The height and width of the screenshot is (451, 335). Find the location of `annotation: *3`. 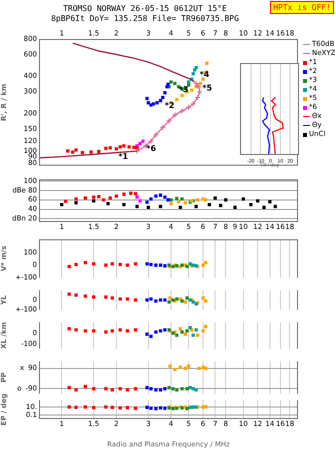

annotation: *3 is located at coordinates (183, 89).